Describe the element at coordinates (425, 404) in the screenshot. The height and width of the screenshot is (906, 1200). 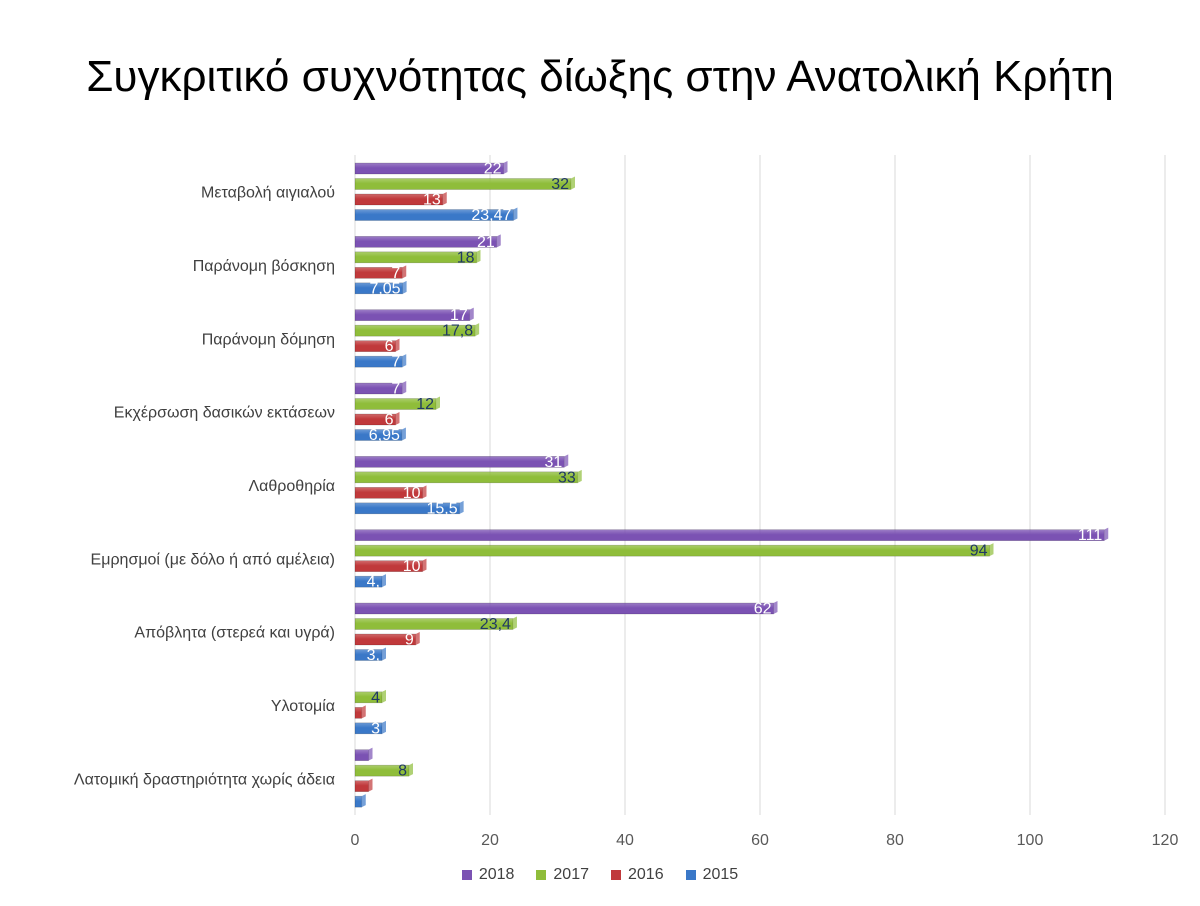
I see `data-label: 12` at that location.